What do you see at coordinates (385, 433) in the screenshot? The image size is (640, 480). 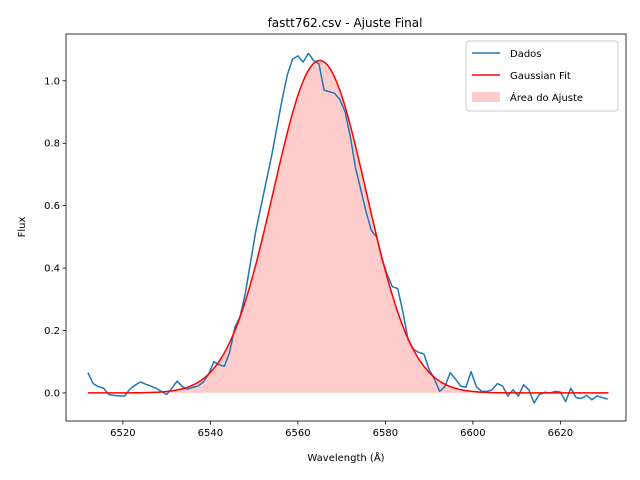 I see `x-tick-label: 6580` at bounding box center [385, 433].